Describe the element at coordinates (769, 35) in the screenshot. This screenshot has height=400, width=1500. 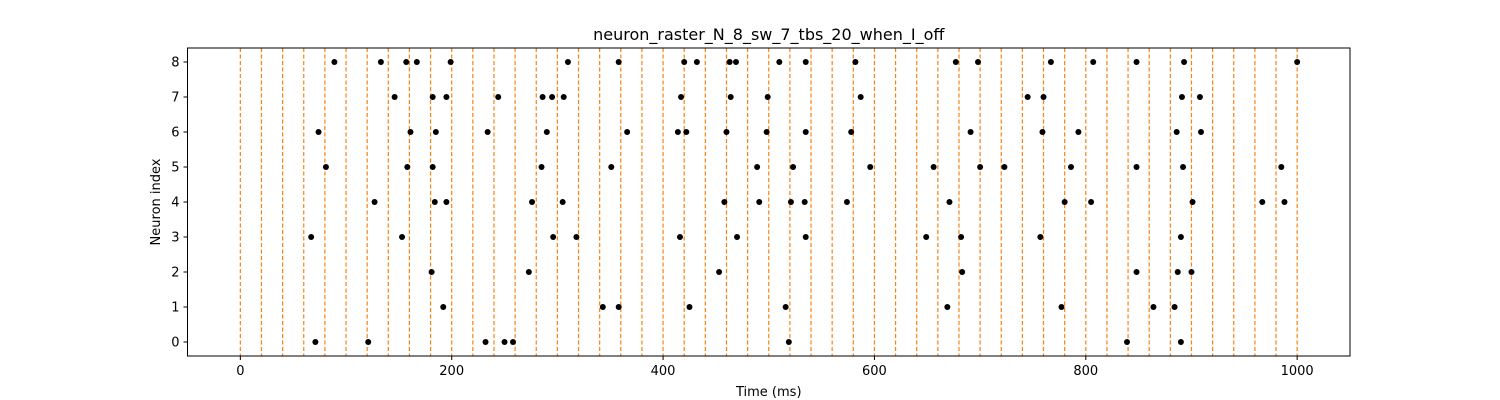
I see `chart-title: neuron_raster_N_8_sw_7_tbs_20_when_I_off` at that location.